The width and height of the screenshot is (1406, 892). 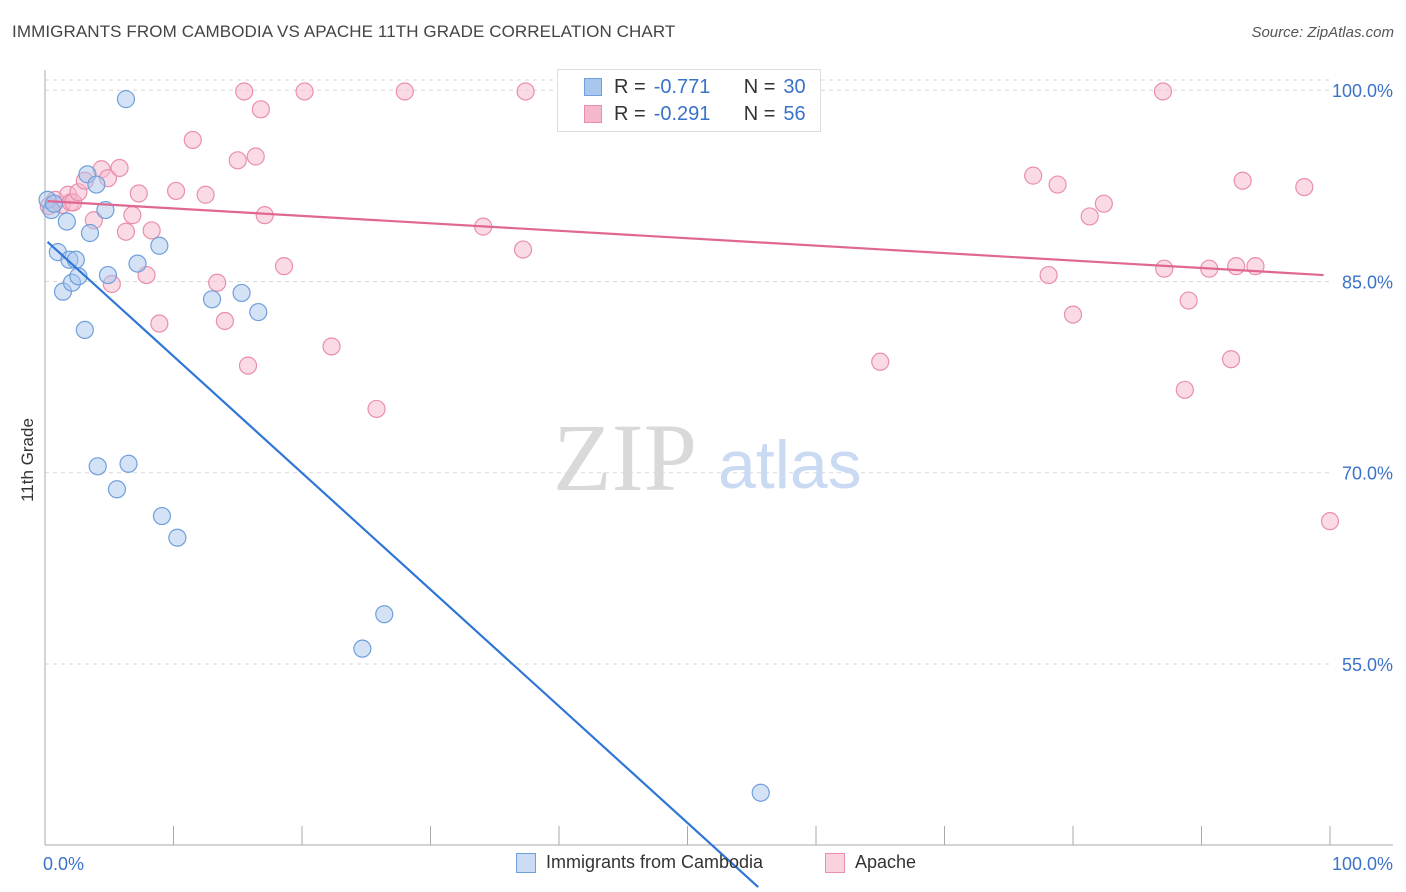 I want to click on r-value: -0.771, so click(x=682, y=86).